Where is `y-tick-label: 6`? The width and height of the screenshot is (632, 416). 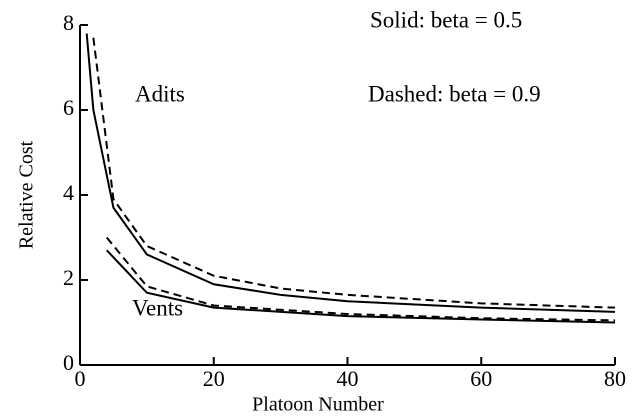
y-tick-label: 6 is located at coordinates (68, 107).